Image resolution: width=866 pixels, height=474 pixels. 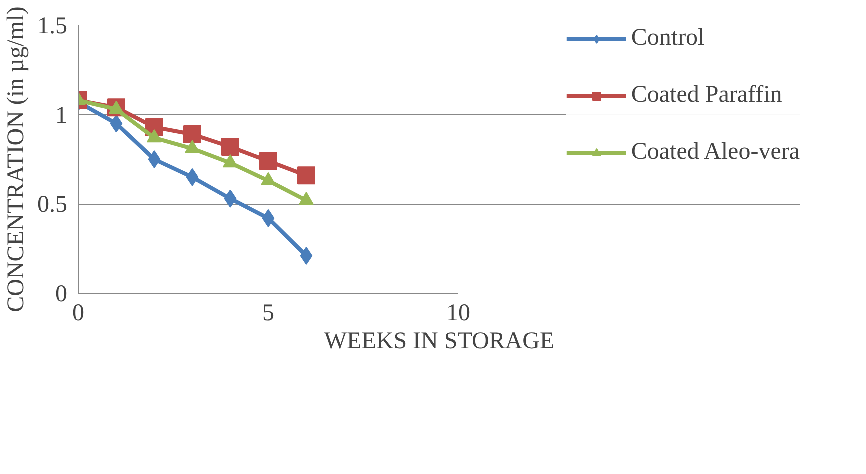 What do you see at coordinates (458, 313) in the screenshot?
I see `x-tick-label: 10` at bounding box center [458, 313].